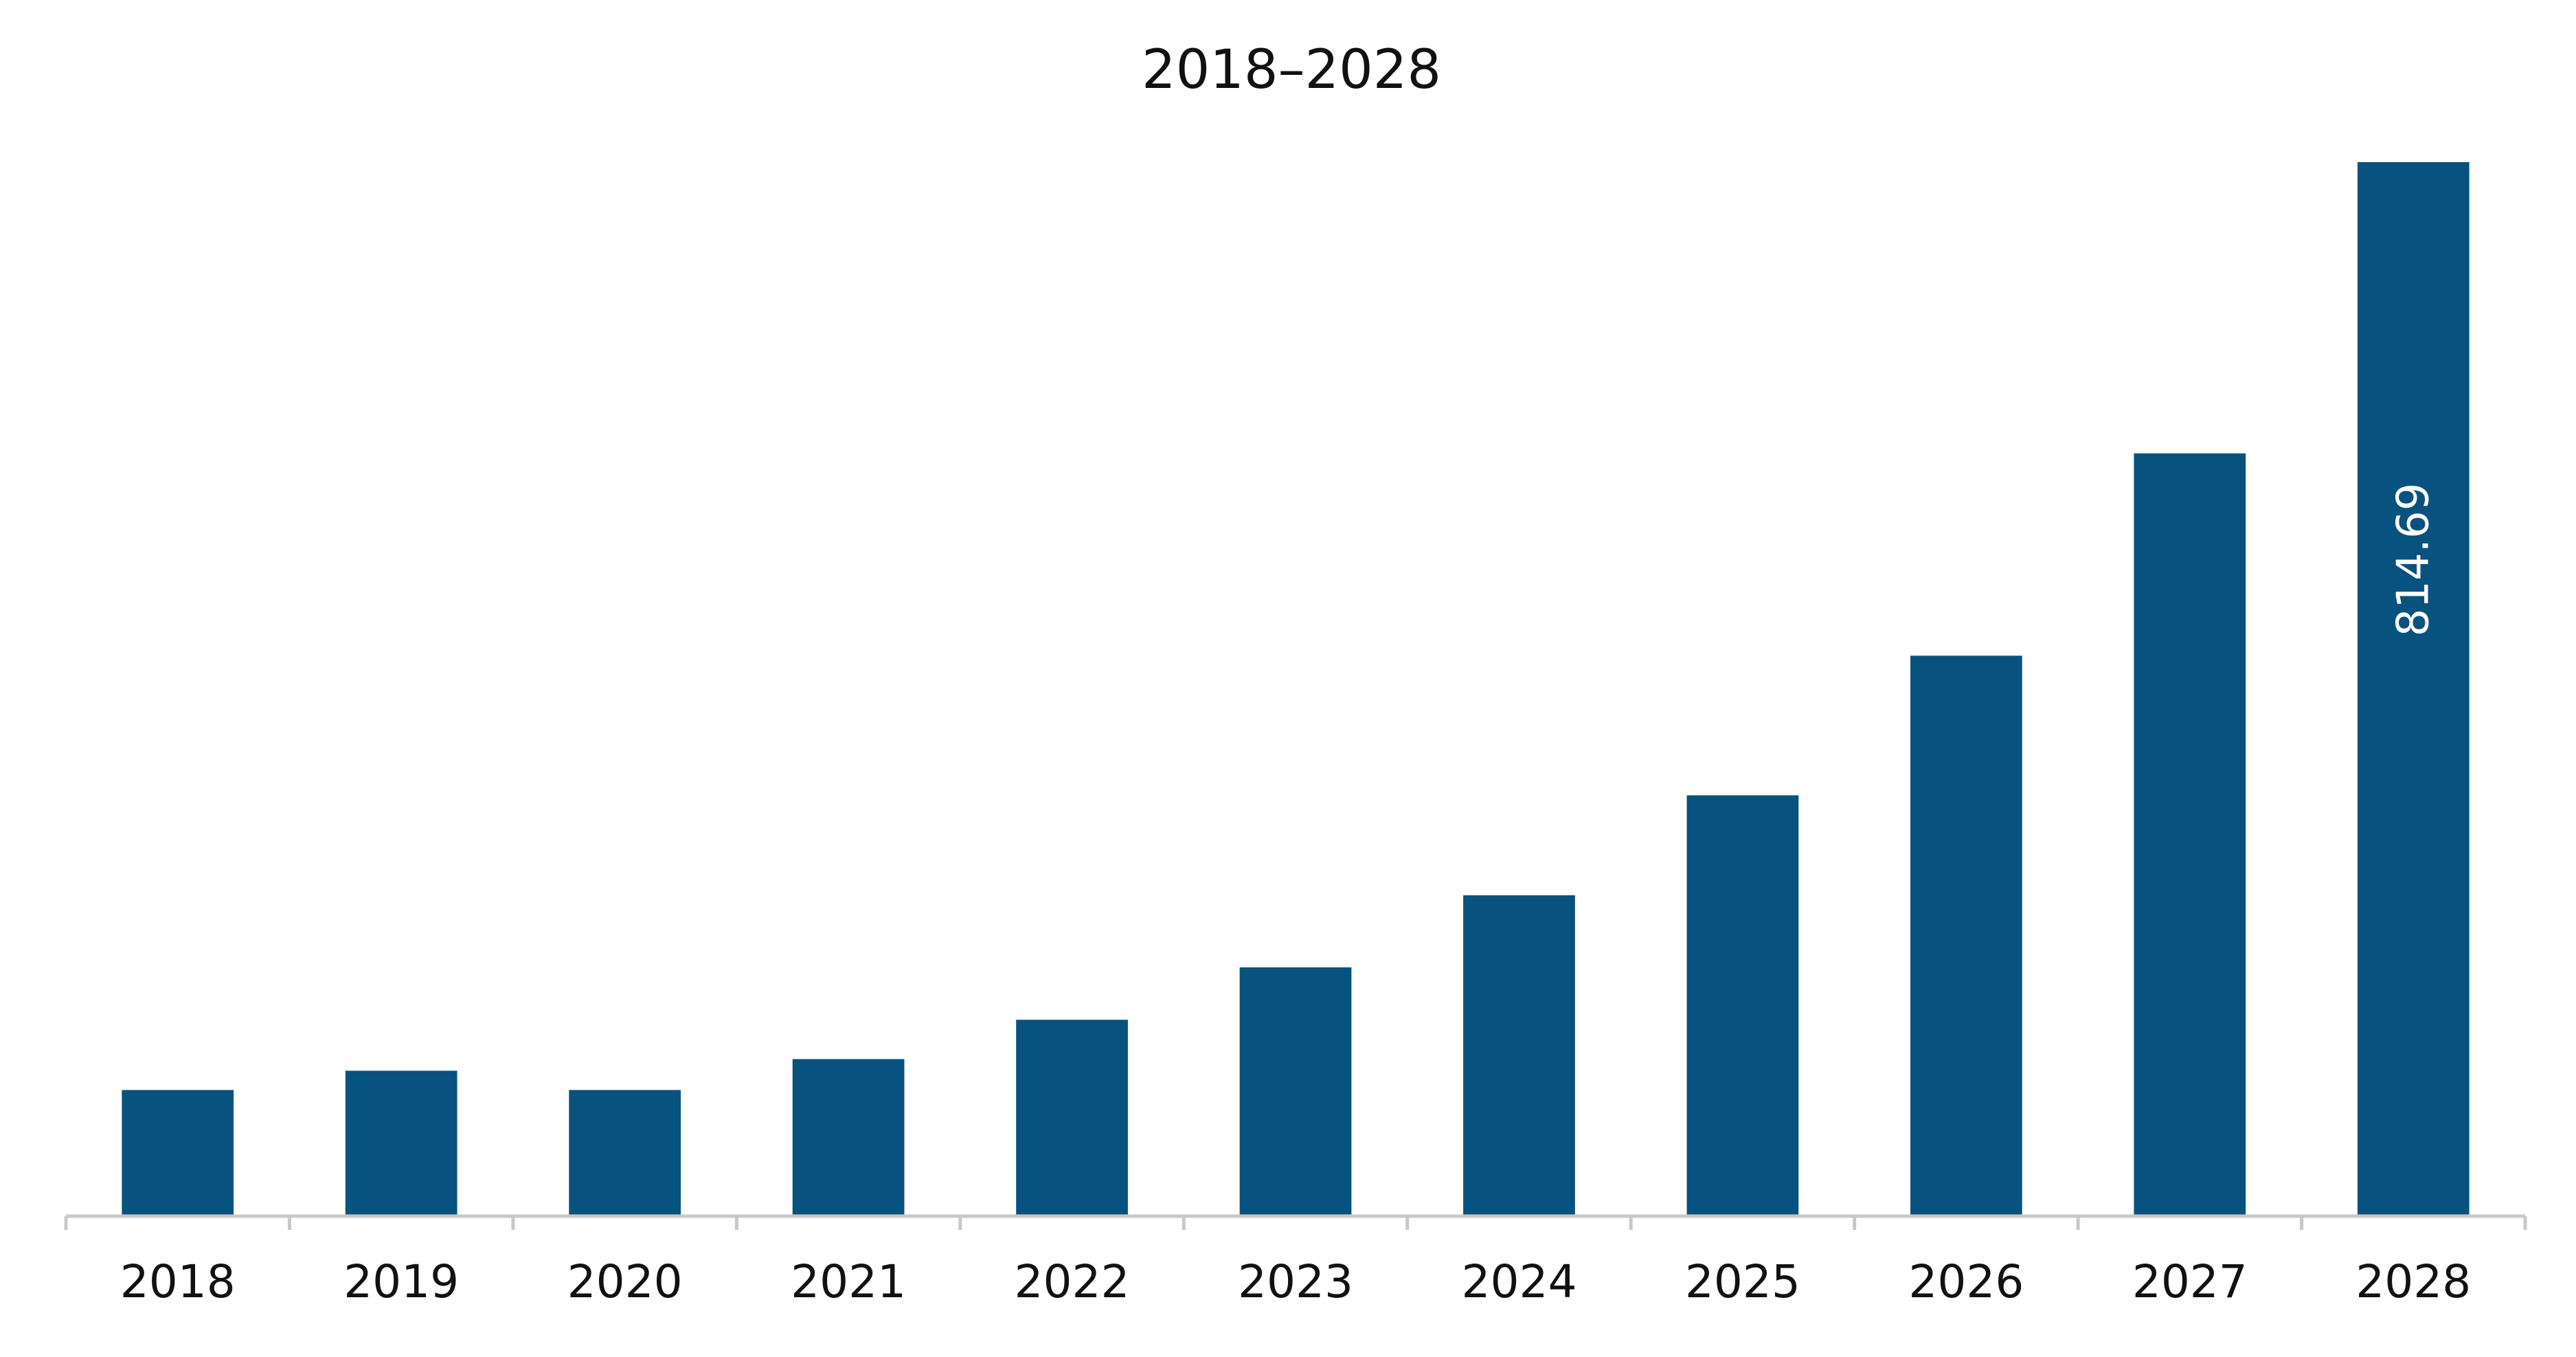 This screenshot has width=2576, height=1357. I want to click on bar-2021, so click(848, 1137).